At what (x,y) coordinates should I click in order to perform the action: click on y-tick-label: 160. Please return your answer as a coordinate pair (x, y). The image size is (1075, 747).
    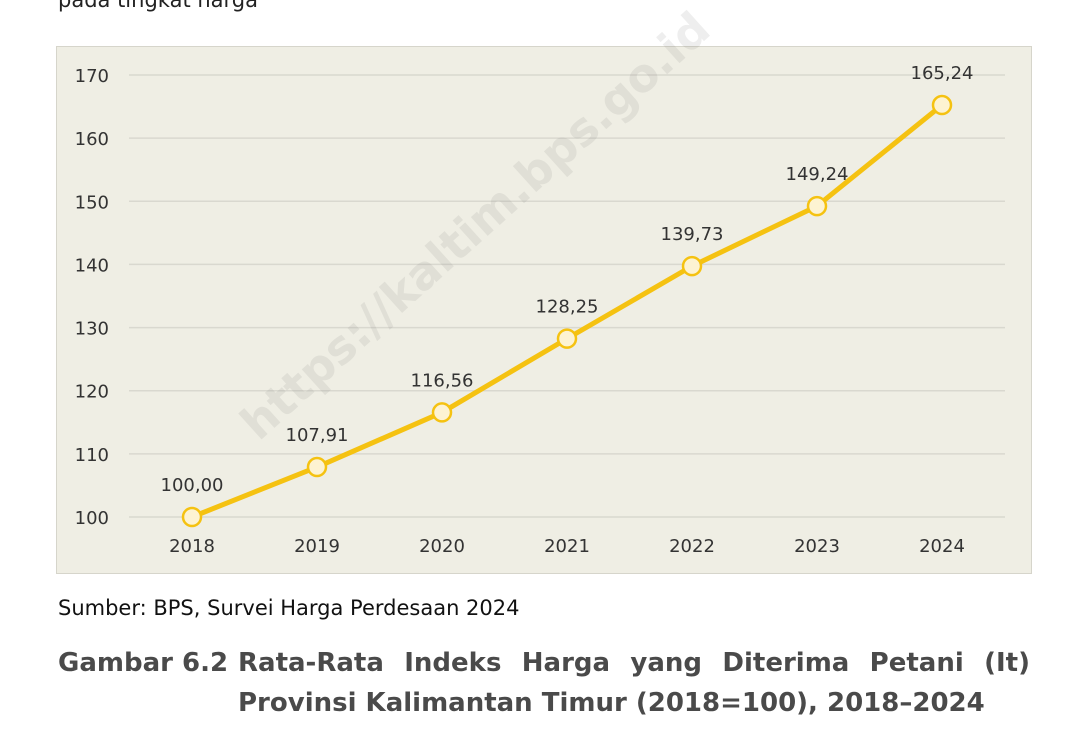
    Looking at the image, I should click on (92, 139).